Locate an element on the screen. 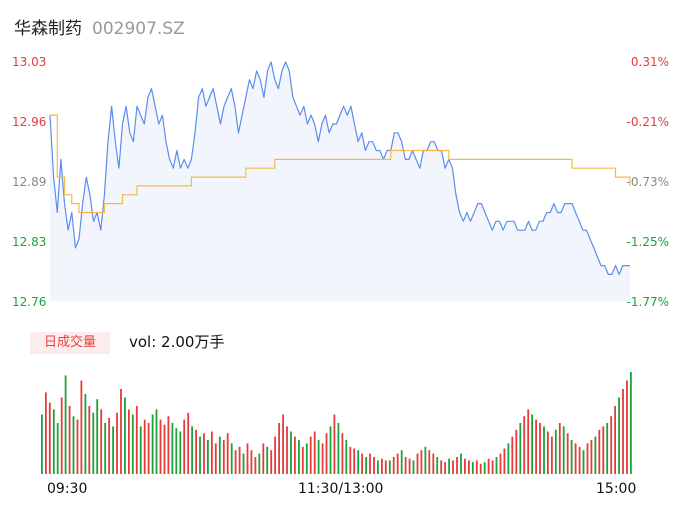 Image resolution: width=686 pixels, height=524 pixels. pct-tick-label: -0.73% is located at coordinates (647, 182).